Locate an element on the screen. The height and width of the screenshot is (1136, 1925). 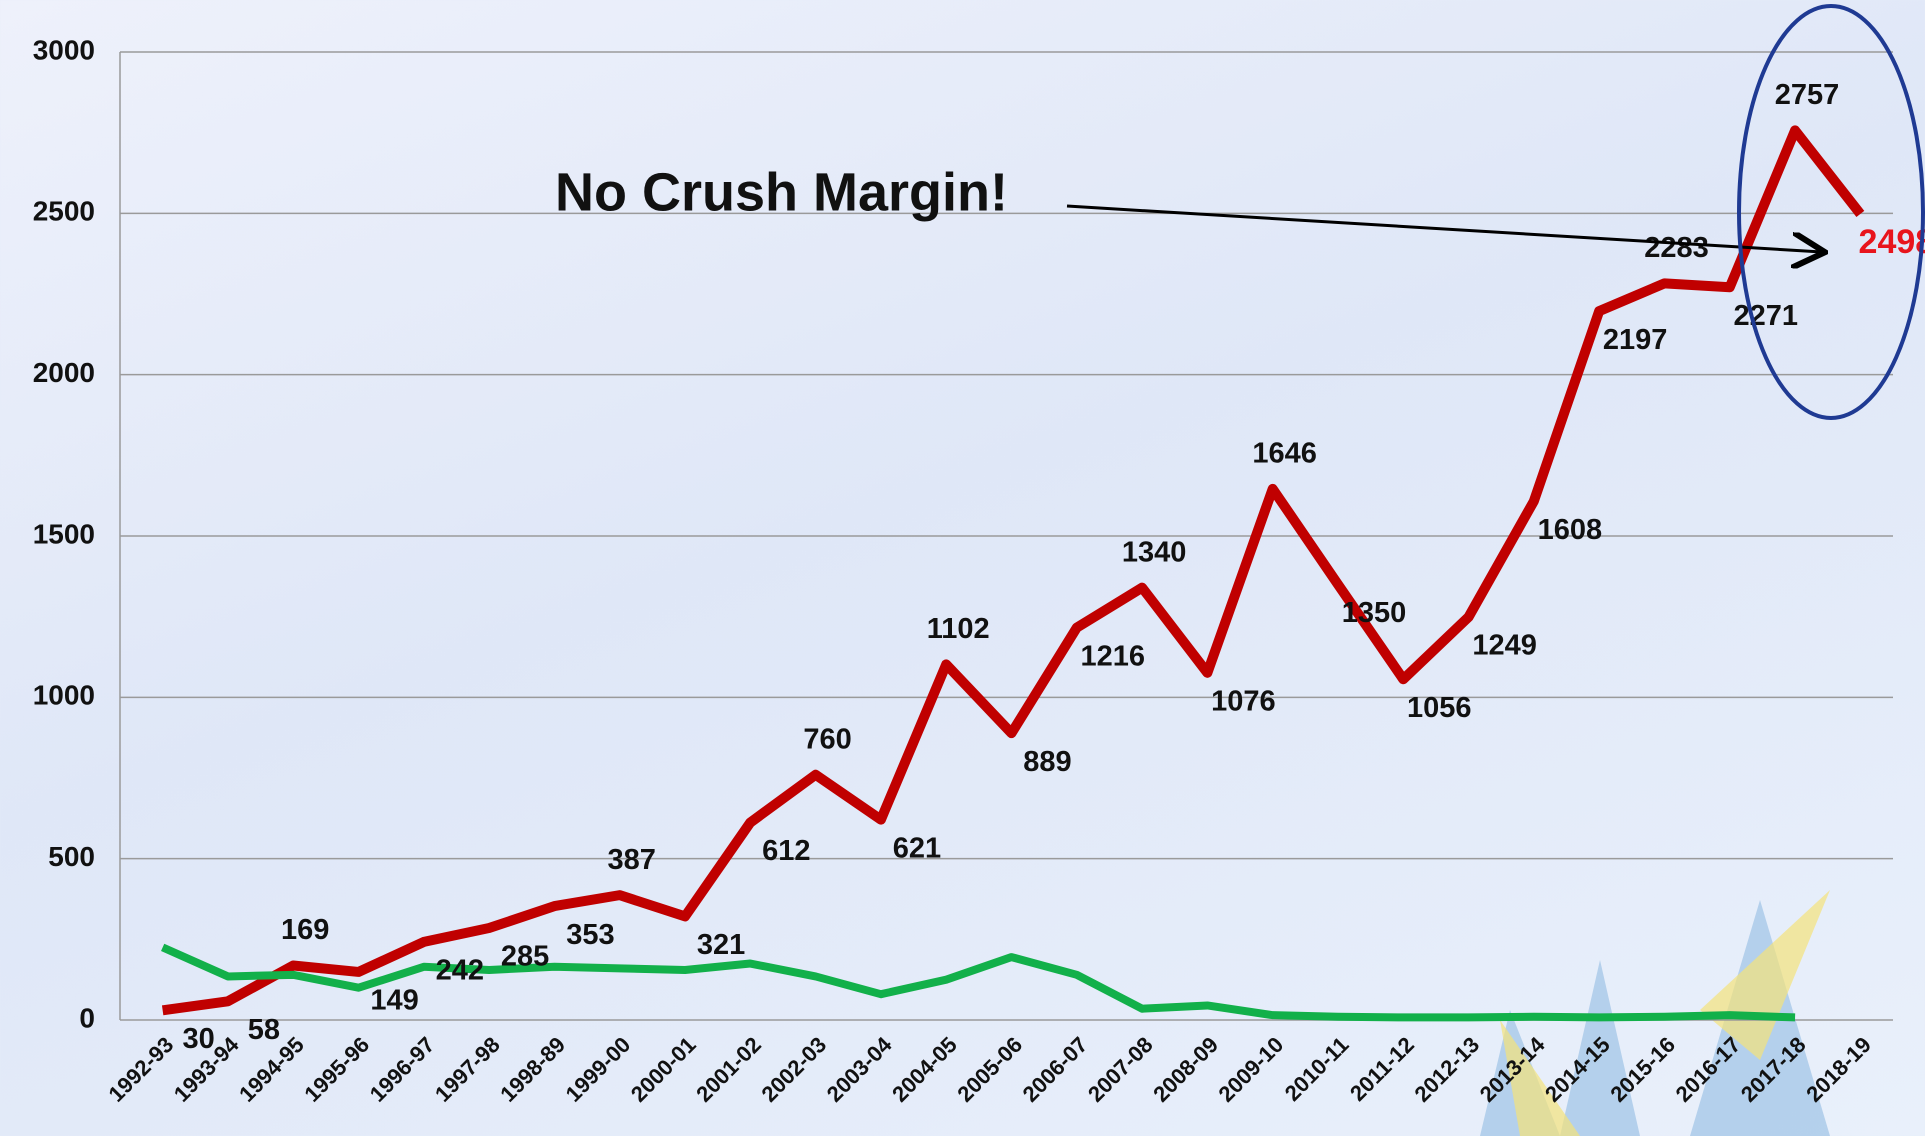
x-tick-label: 1996-97 is located at coordinates (402, 1069).